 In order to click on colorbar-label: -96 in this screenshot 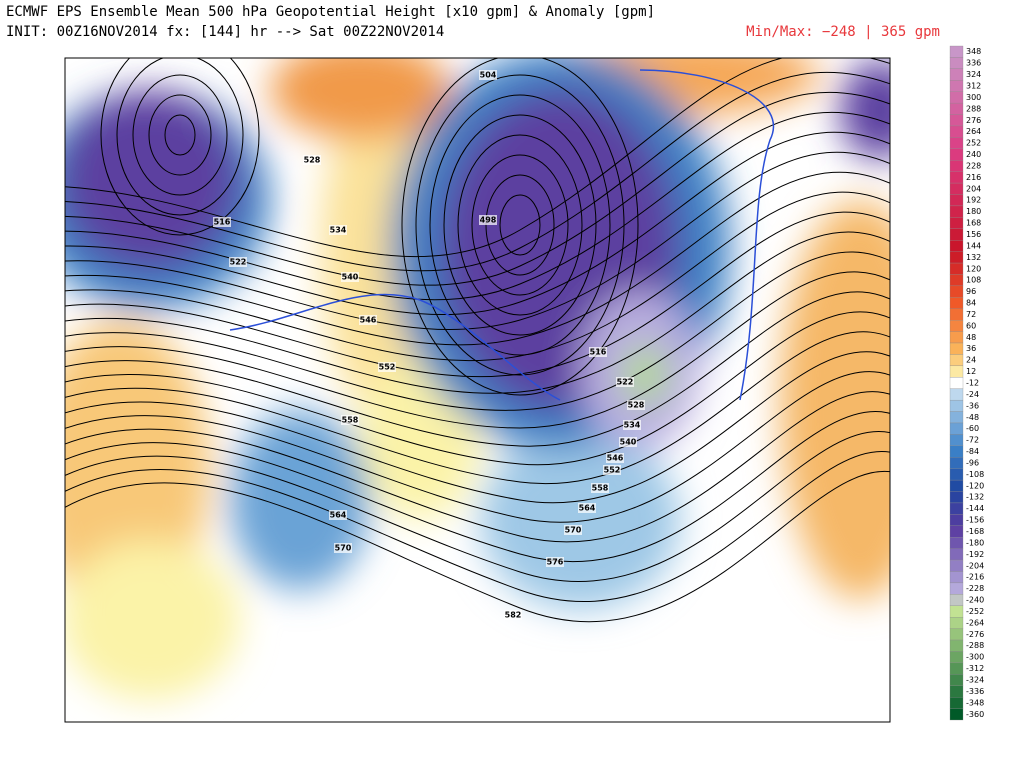, I will do `click(972, 462)`.